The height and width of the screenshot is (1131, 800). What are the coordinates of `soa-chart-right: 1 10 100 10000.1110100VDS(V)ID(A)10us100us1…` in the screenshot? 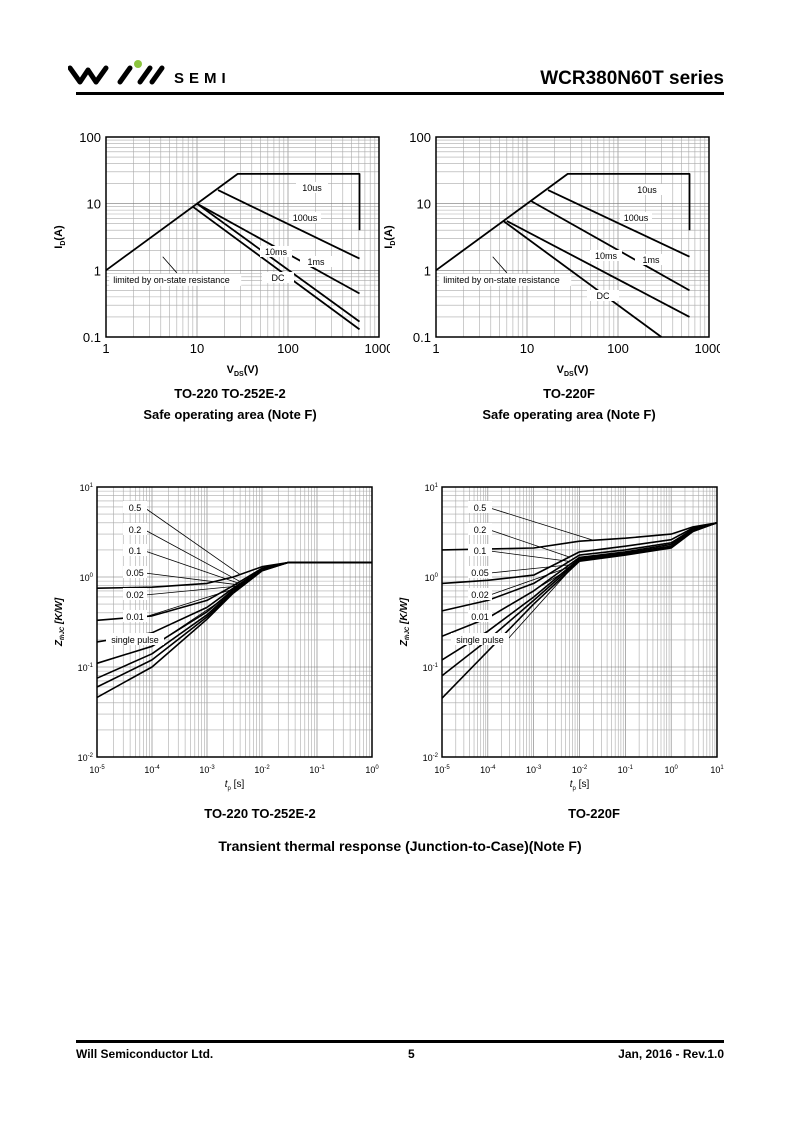 It's located at (551, 254).